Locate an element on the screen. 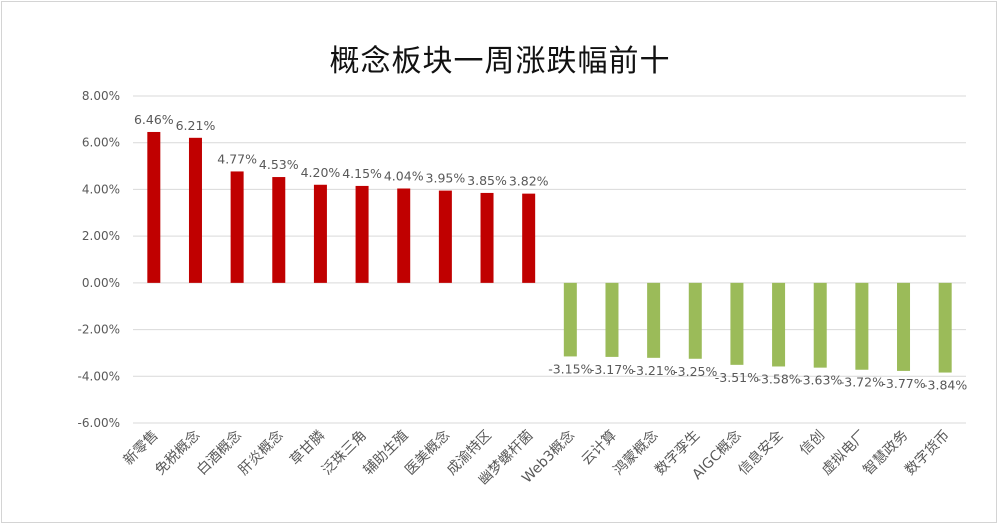 The image size is (1000, 526). x-tick-label: 免税概念 is located at coordinates (178, 453).